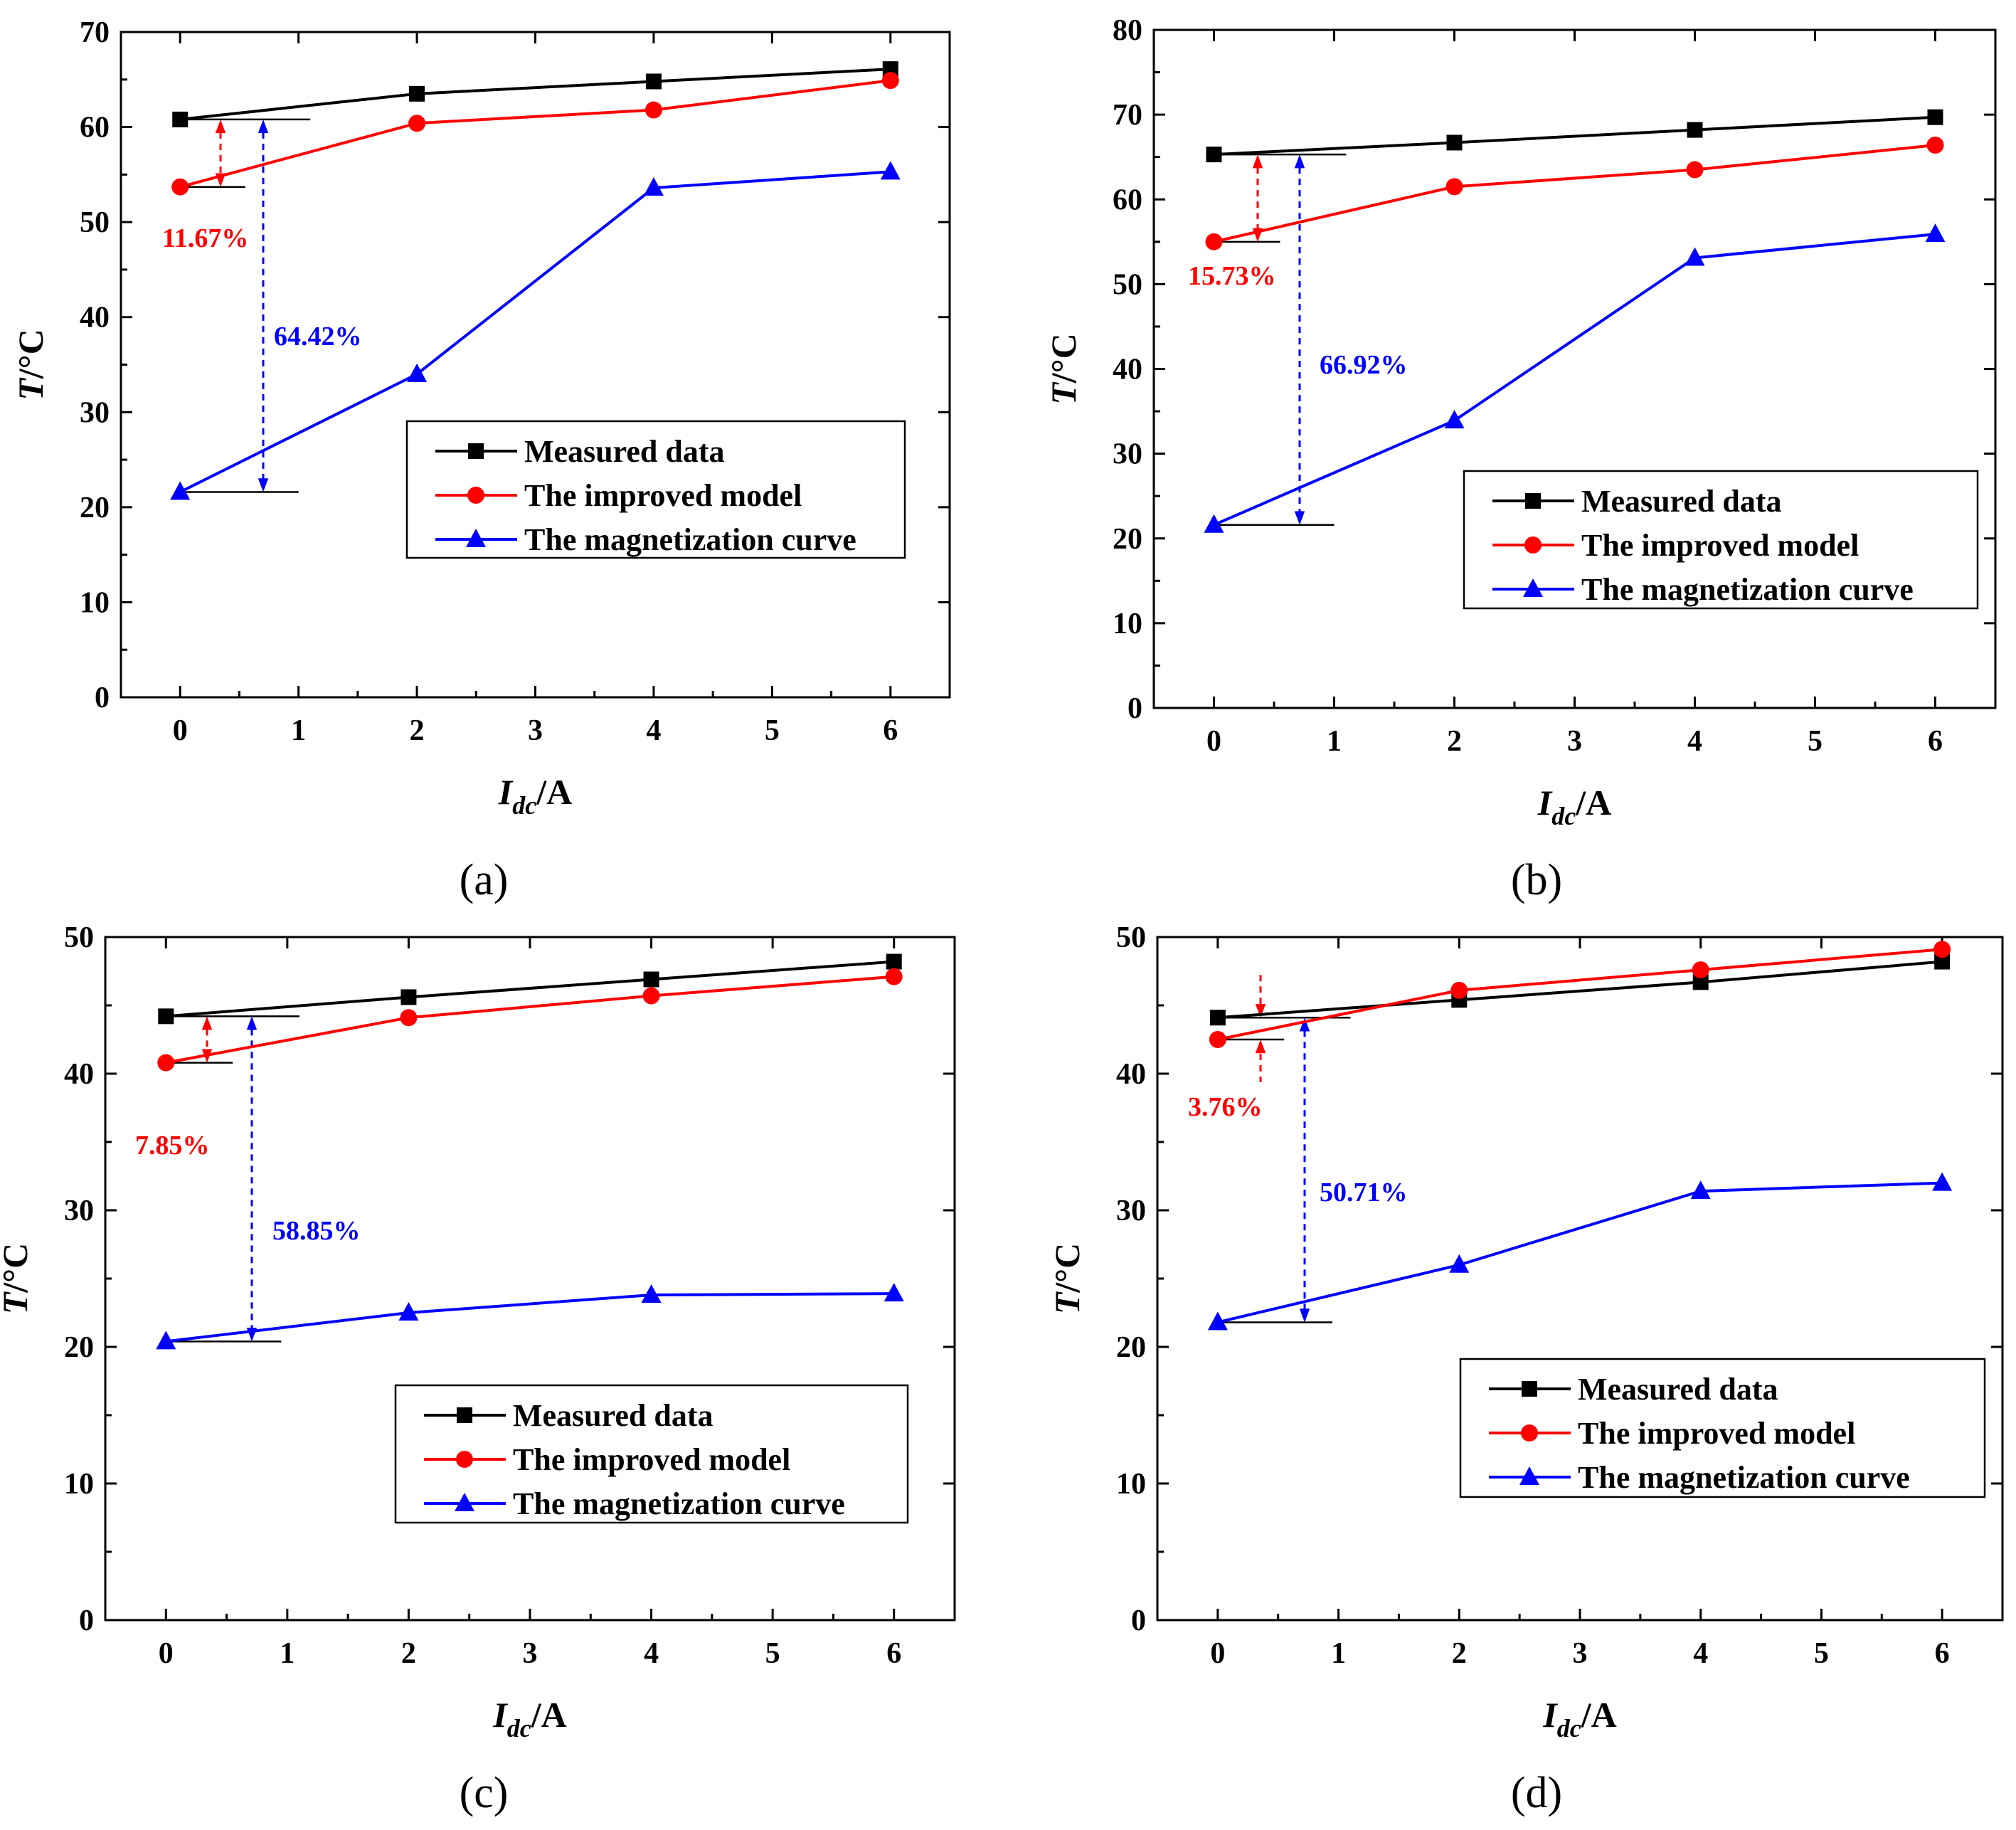 Image resolution: width=2016 pixels, height=1830 pixels. Describe the element at coordinates (252, 1023) in the screenshot. I see `difference-arrowhead-magnetization-top` at that location.